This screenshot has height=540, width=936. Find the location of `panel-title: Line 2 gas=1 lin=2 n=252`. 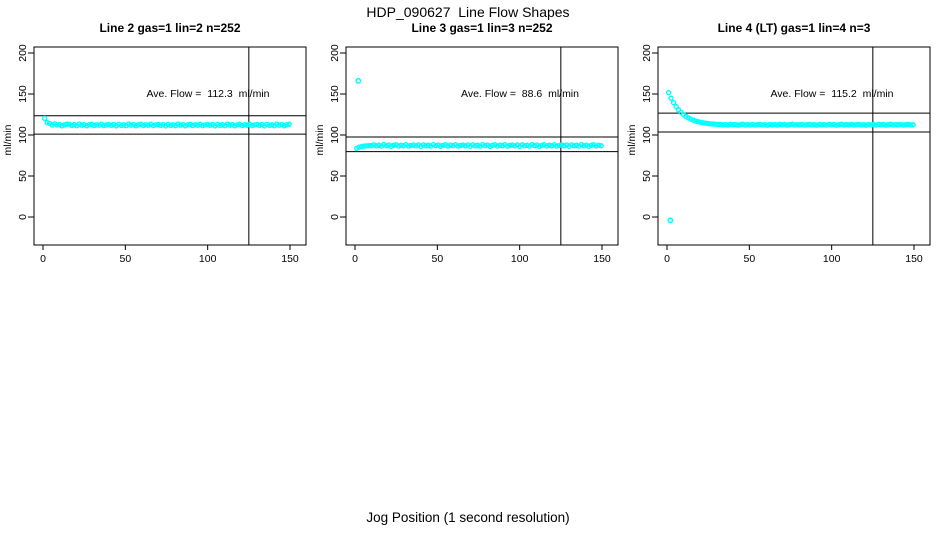

panel-title: Line 2 gas=1 lin=2 n=252 is located at coordinates (170, 28).